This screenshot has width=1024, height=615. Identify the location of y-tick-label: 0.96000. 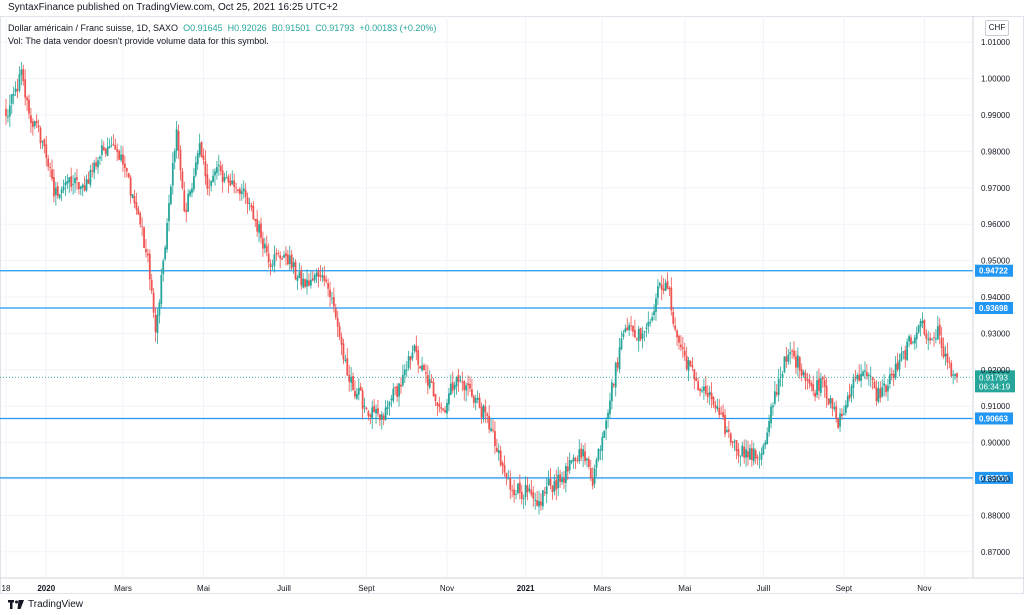
(995, 224).